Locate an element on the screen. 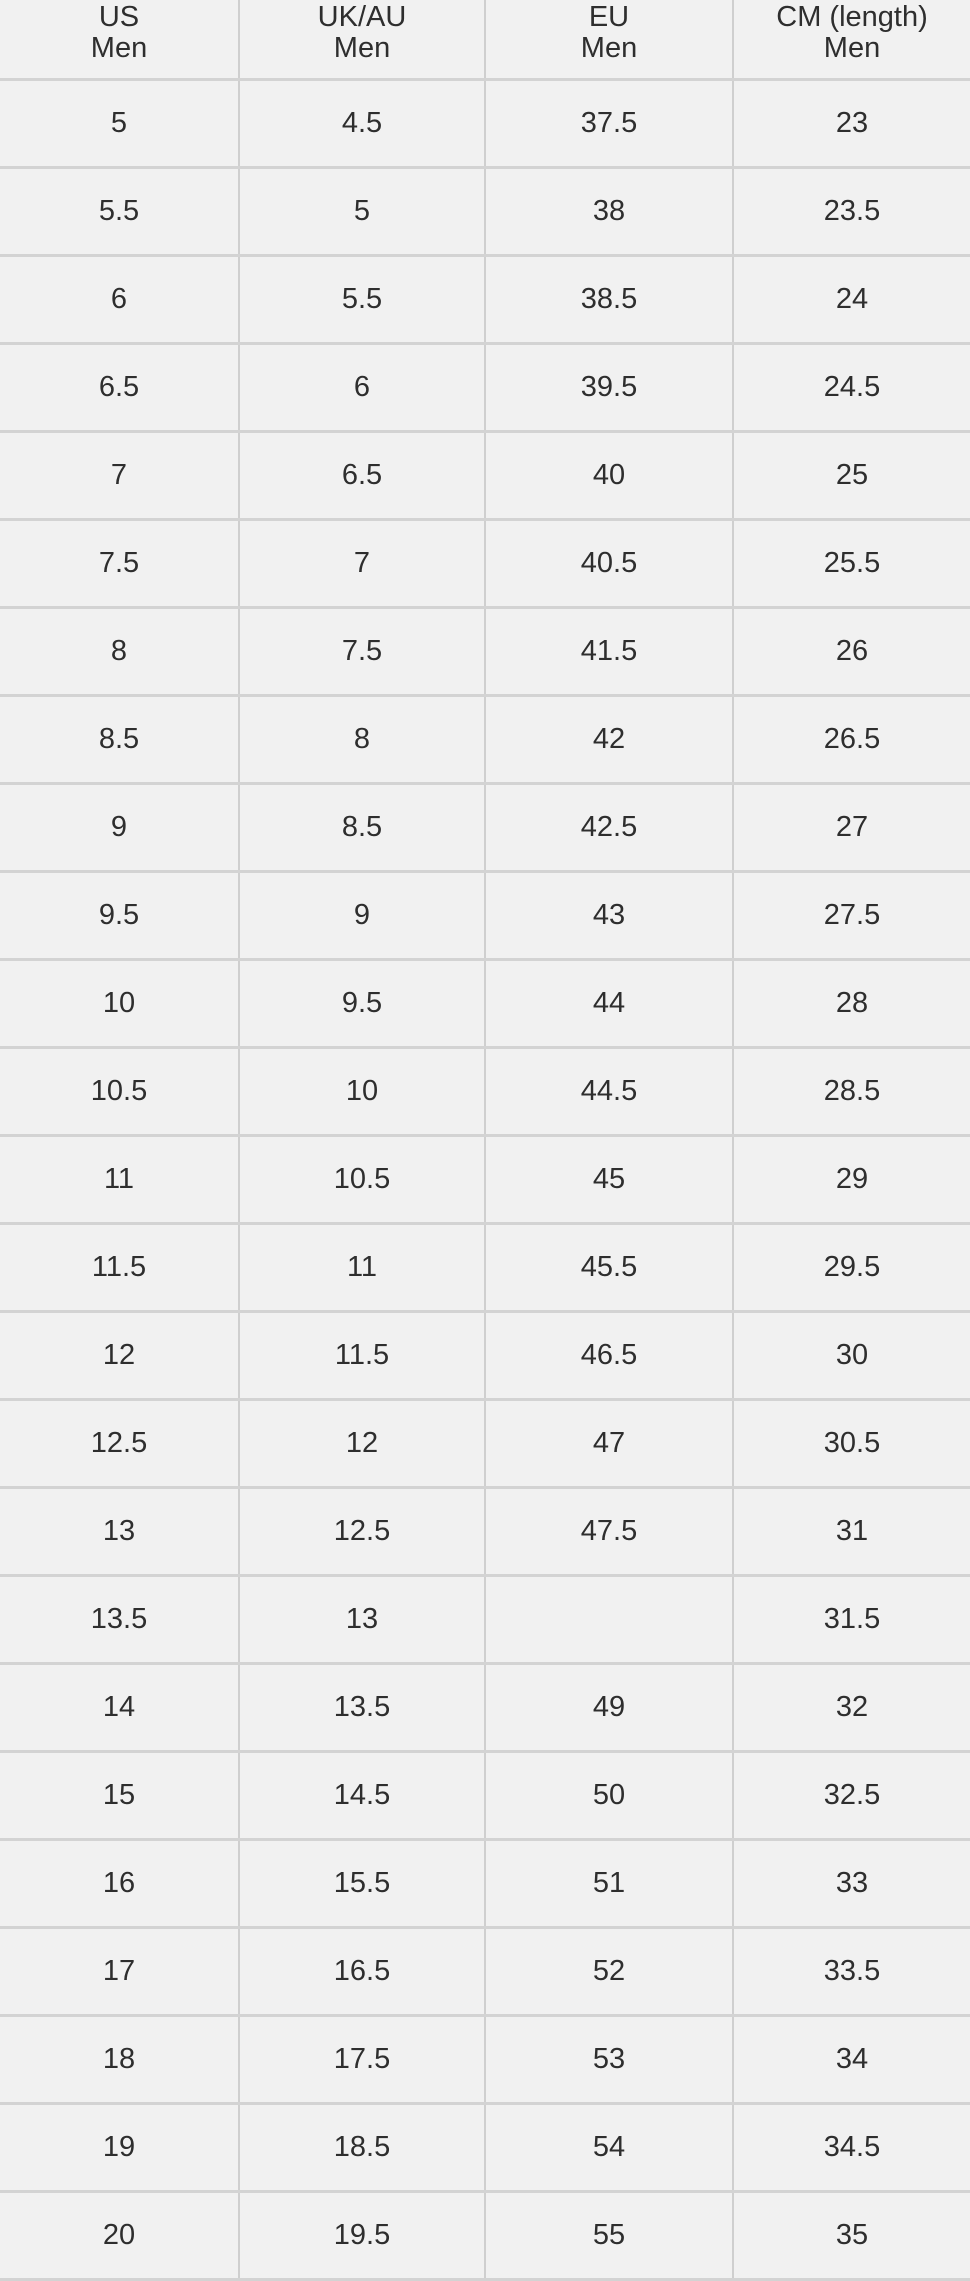 The width and height of the screenshot is (970, 2281). cell-eu: 53 is located at coordinates (608, 2060).